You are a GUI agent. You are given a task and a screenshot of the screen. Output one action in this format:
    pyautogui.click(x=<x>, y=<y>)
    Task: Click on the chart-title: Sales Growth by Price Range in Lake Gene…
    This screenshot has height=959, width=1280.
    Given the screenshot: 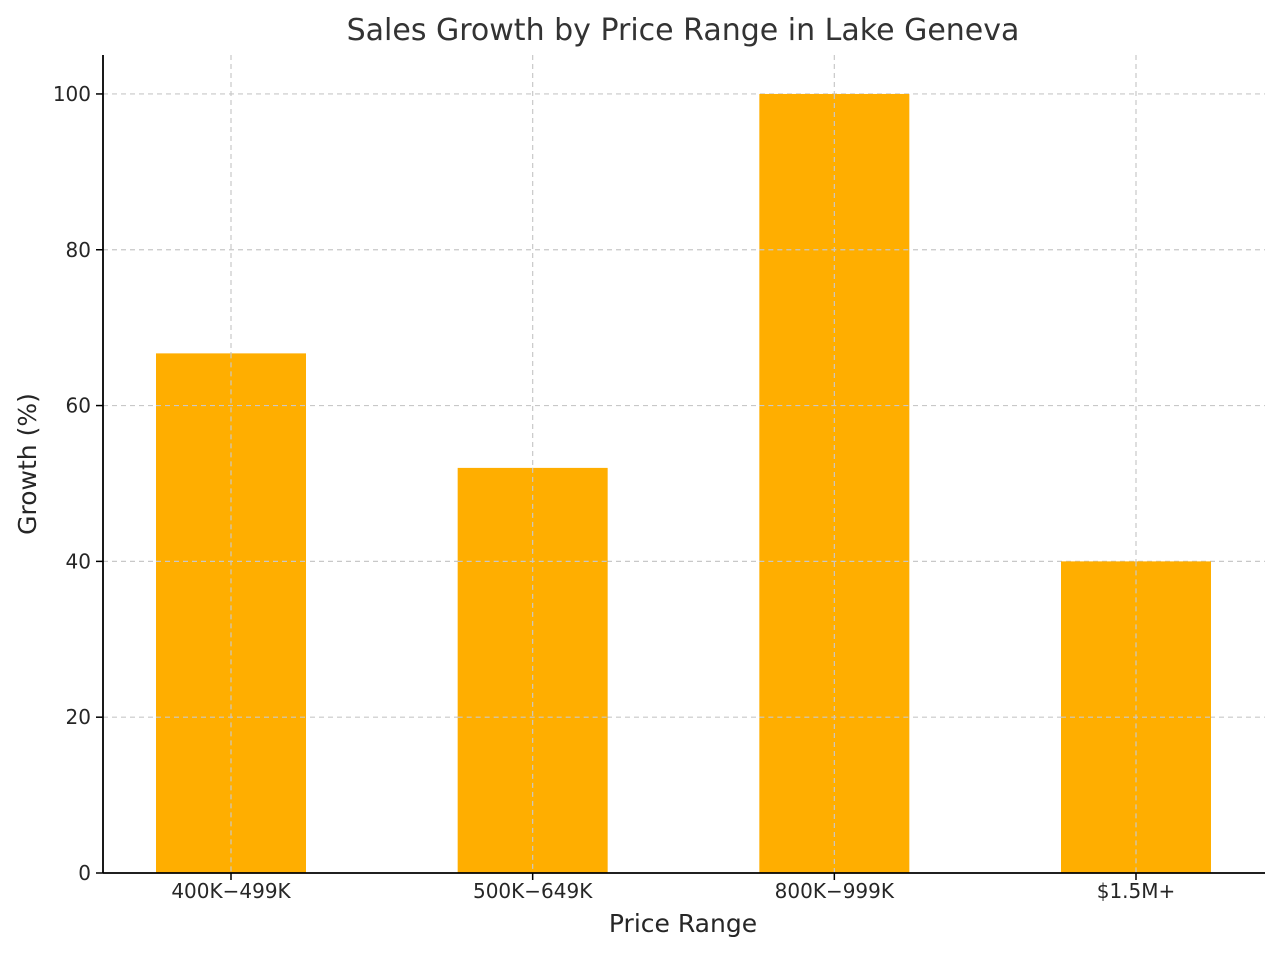 What is the action you would take?
    pyautogui.click(x=683, y=30)
    